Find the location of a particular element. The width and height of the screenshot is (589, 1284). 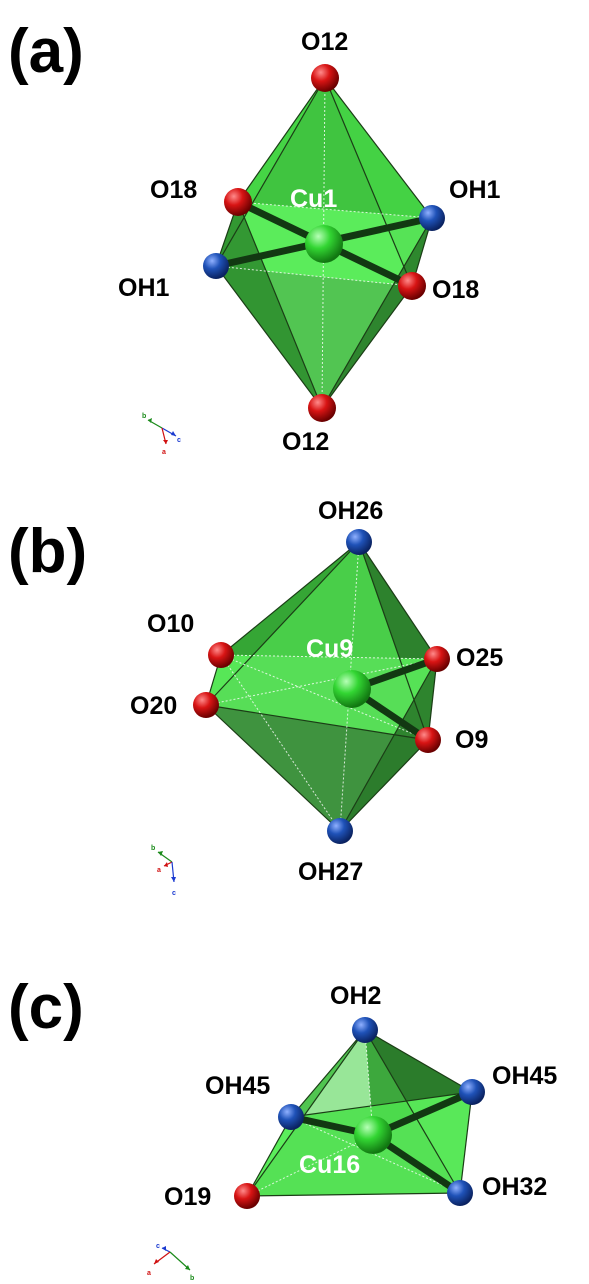

panel-a-atom-oh1-right is located at coordinates (432, 218).